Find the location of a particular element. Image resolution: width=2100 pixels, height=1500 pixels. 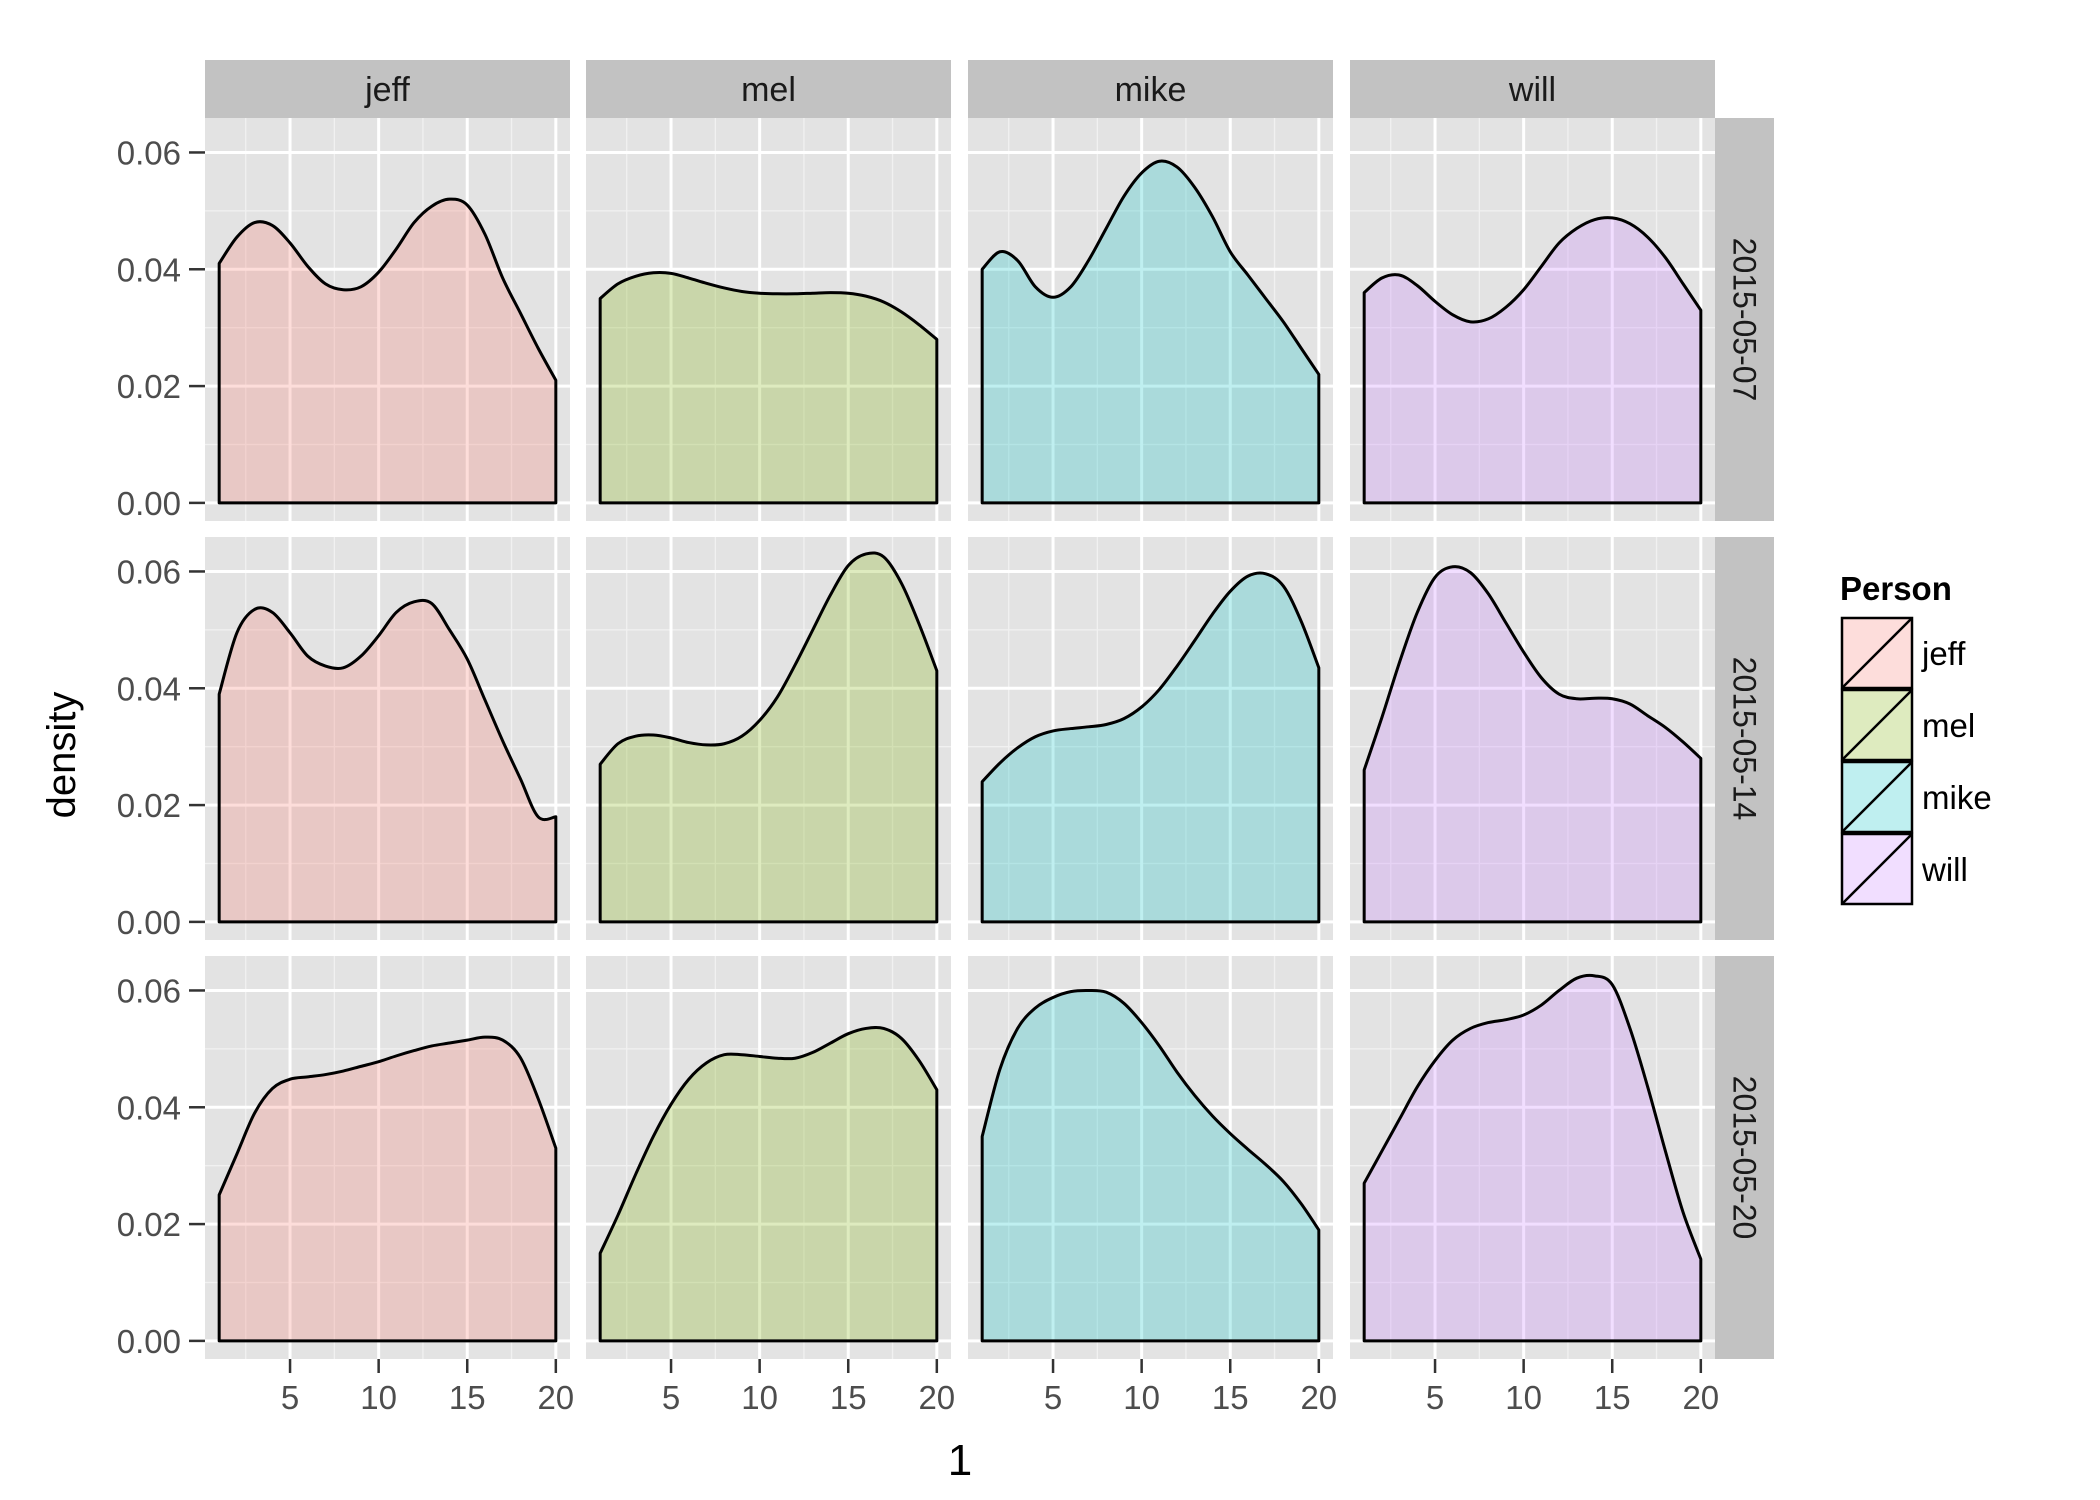

legend-label-jeff: jeff is located at coordinates (1943, 653).